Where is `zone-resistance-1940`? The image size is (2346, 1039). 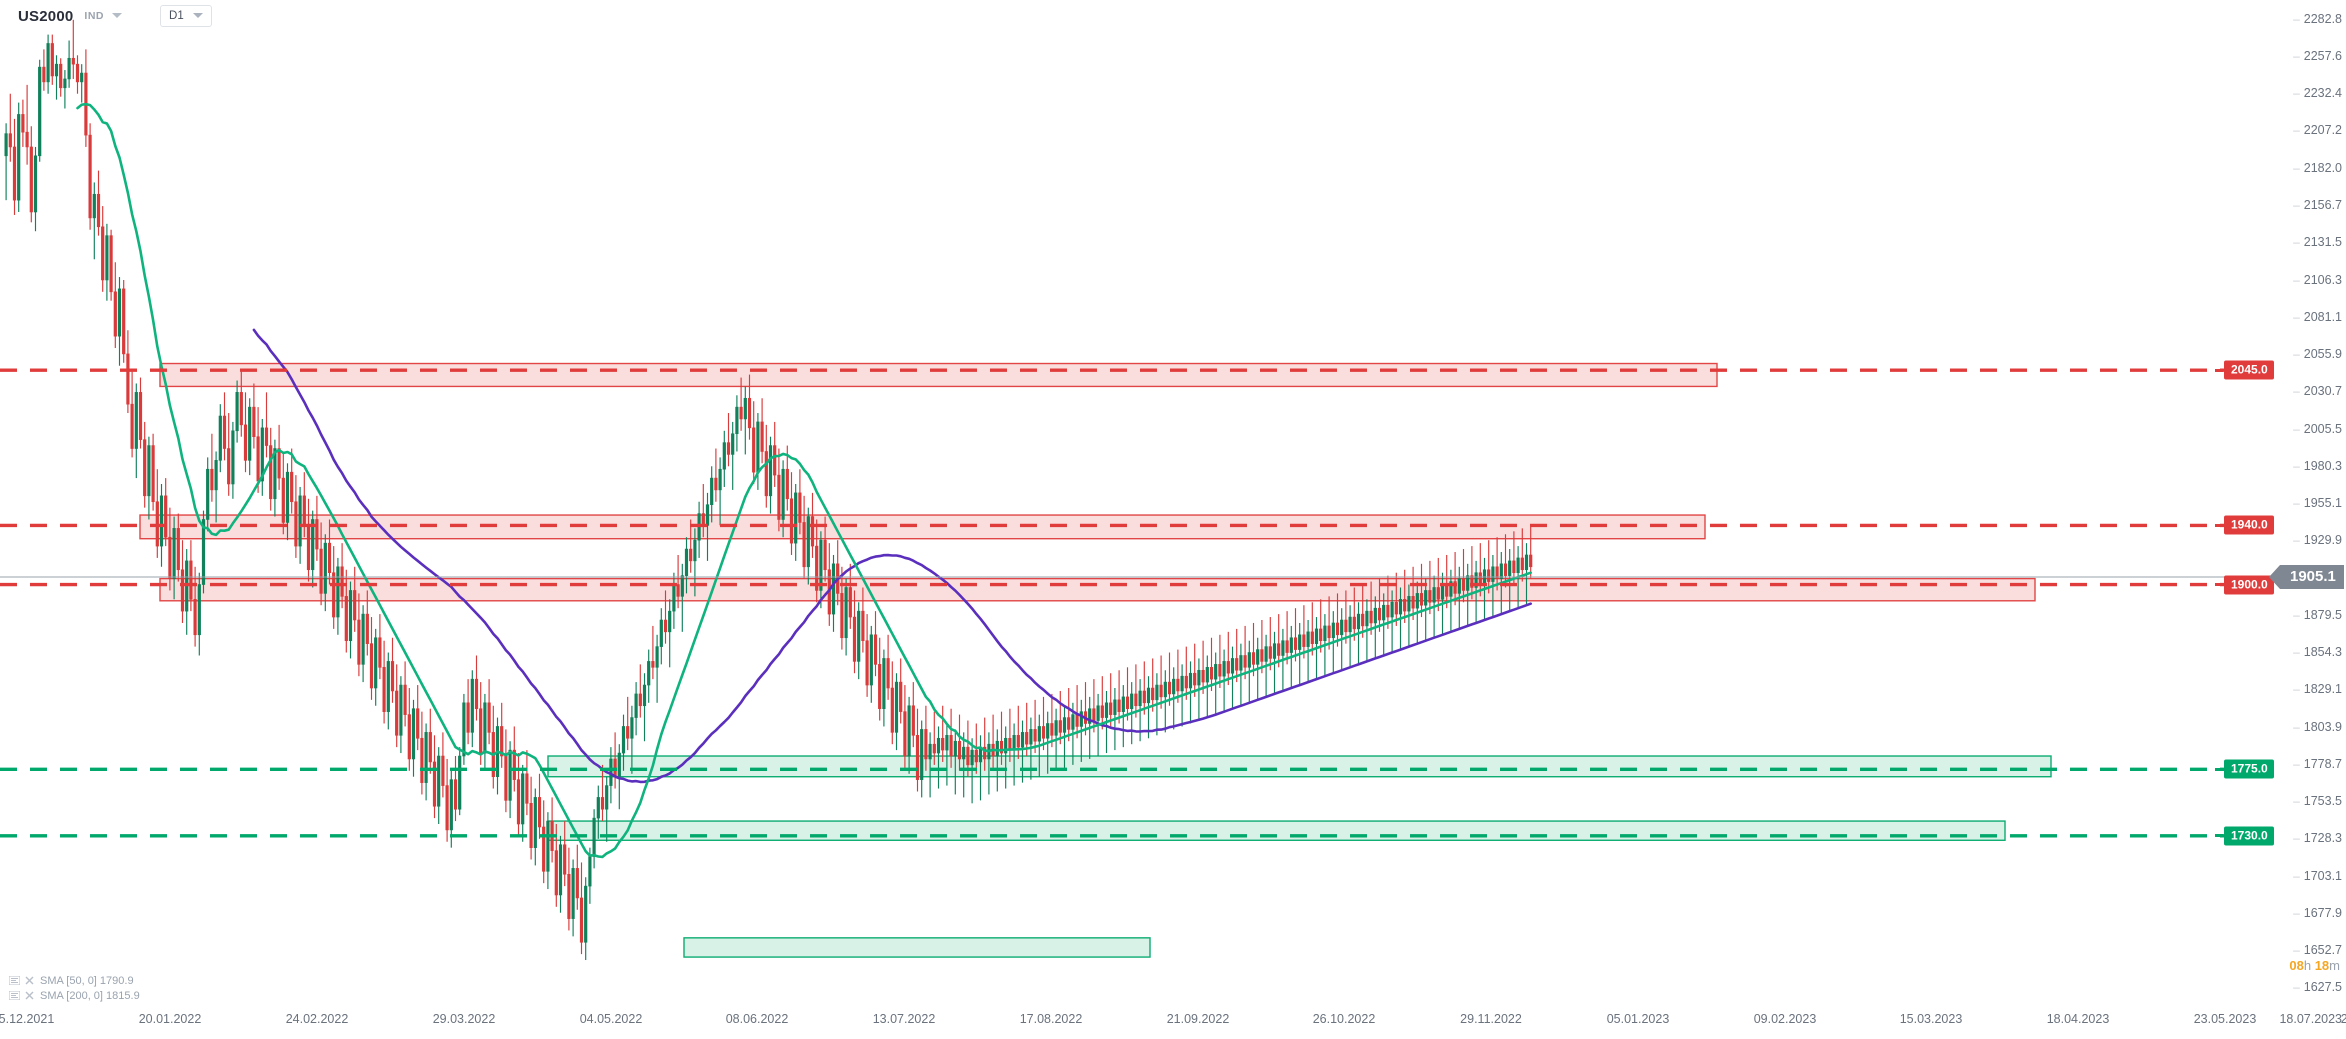
zone-resistance-1940 is located at coordinates (922, 527).